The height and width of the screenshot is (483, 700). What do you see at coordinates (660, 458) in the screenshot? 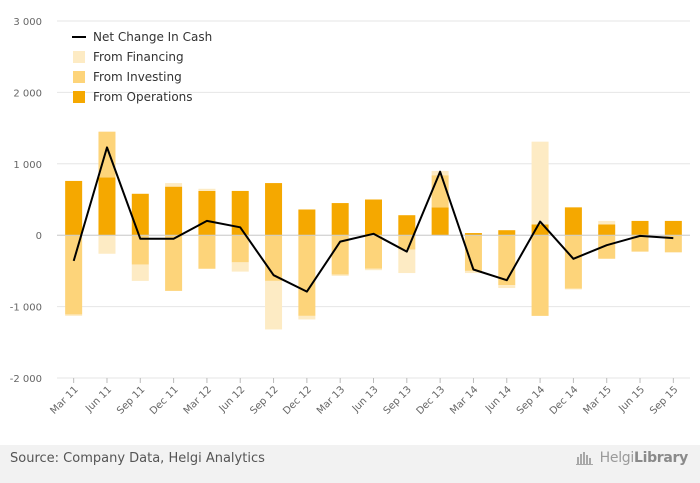
I see `brand-name-bold: Library` at bounding box center [660, 458].